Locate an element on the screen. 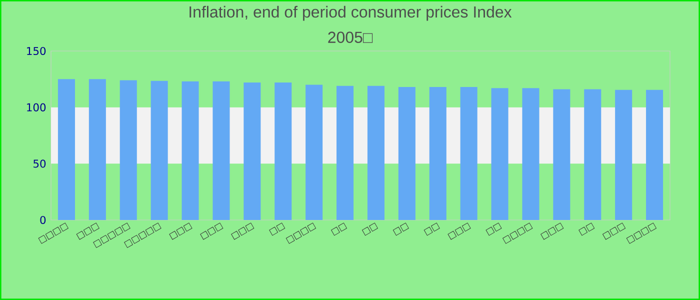  chart-title: Inflation, end of period consumer prices Index is located at coordinates (351, 13).